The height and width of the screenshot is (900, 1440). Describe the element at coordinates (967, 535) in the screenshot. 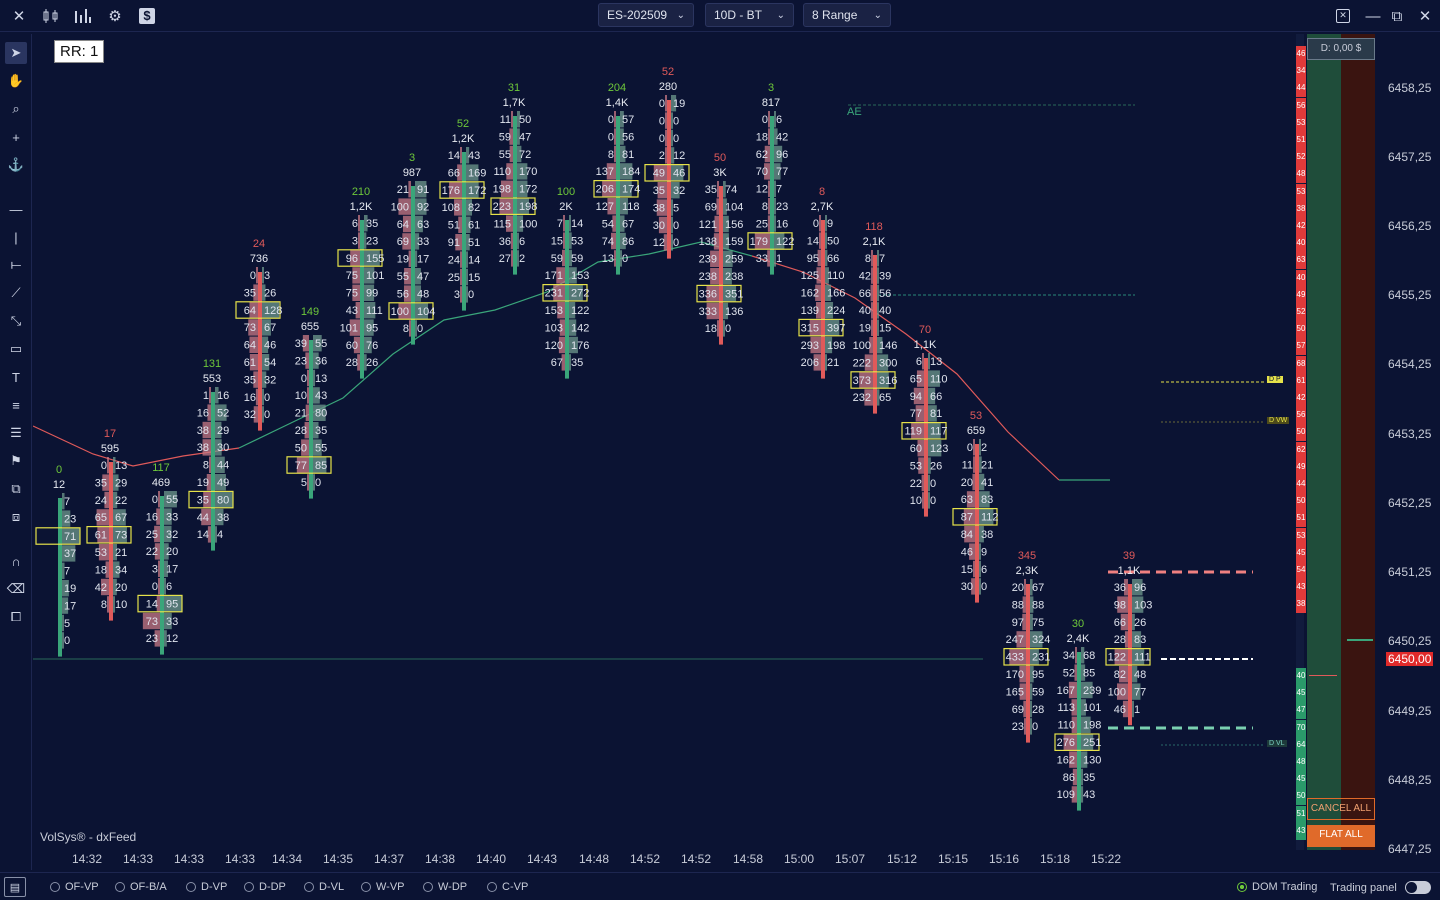

I see `bid-volume: 84` at that location.